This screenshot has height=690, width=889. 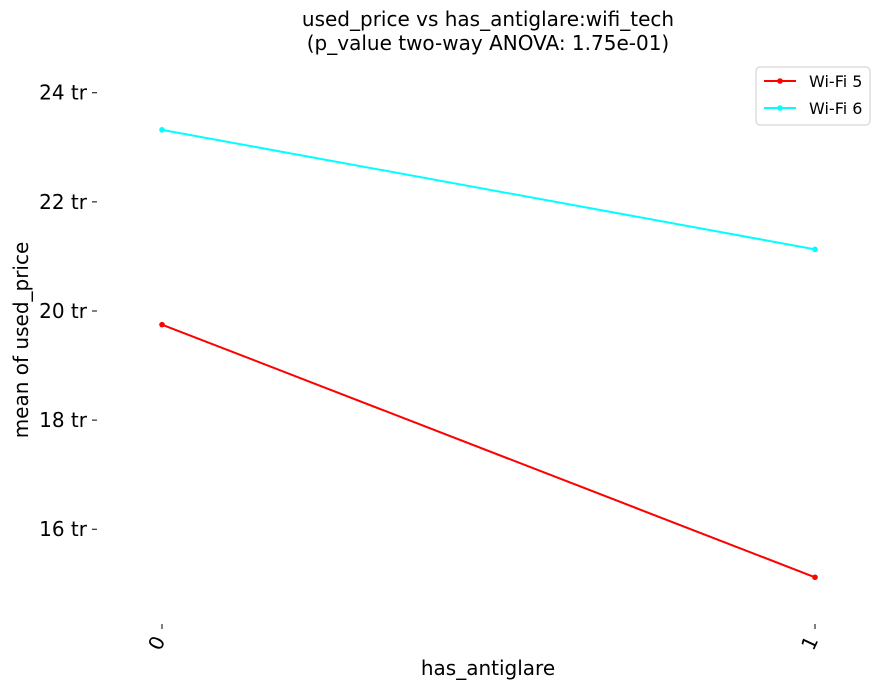 I want to click on chart-title: used_price vs has_antiglare:wifi_tech, so click(x=488, y=19).